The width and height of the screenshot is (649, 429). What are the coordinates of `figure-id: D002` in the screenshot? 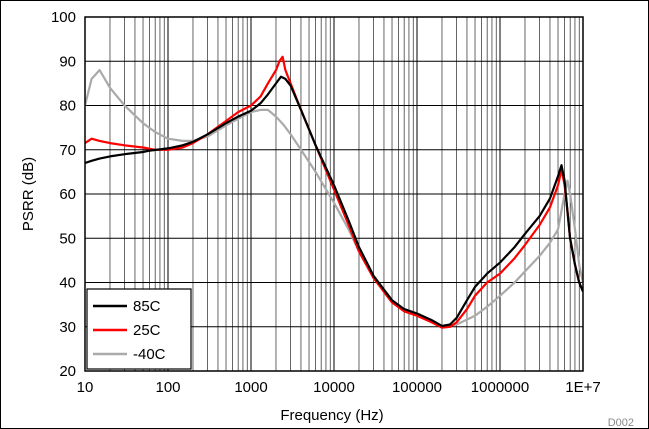 It's located at (621, 423).